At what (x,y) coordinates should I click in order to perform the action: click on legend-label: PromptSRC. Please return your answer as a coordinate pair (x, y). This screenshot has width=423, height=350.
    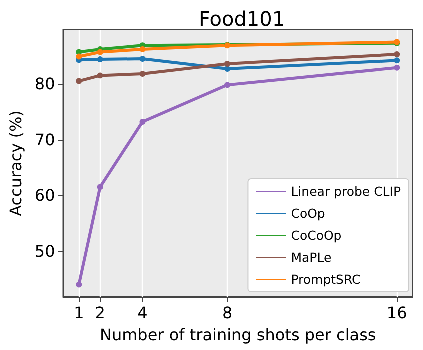
    Looking at the image, I should click on (326, 279).